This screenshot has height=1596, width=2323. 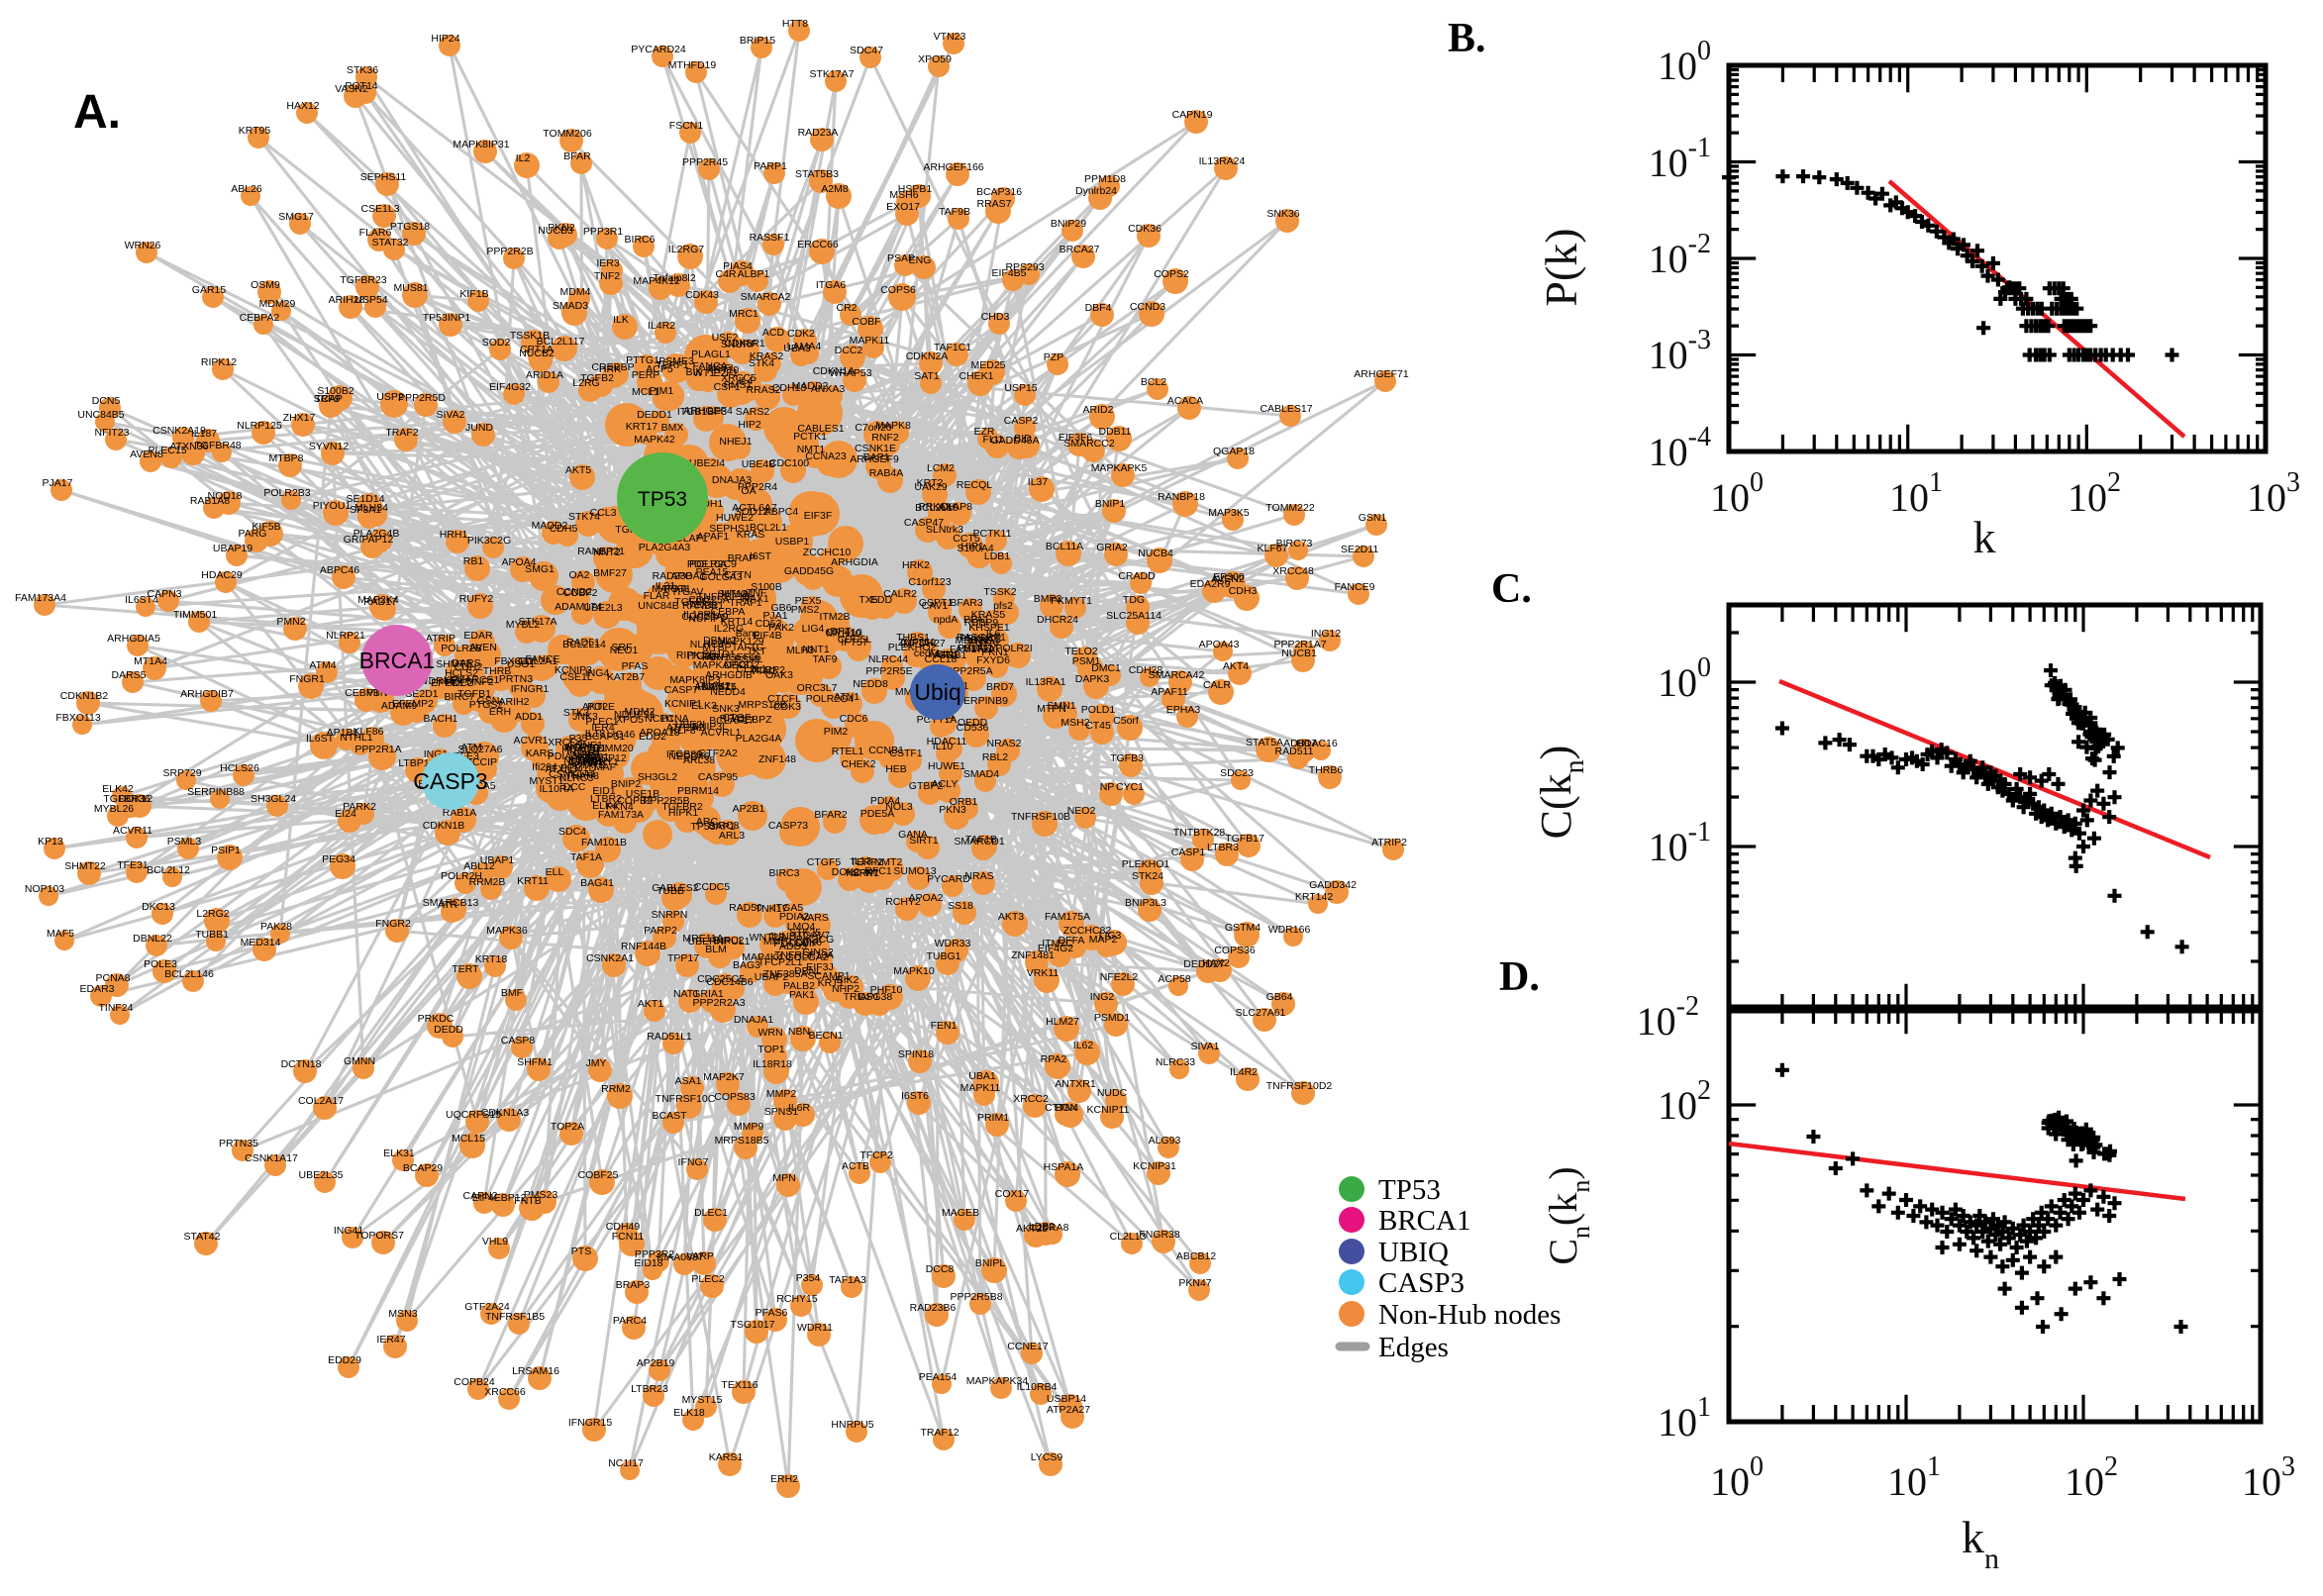 What do you see at coordinates (112, 433) in the screenshot?
I see `svg-text: NFIT23` at bounding box center [112, 433].